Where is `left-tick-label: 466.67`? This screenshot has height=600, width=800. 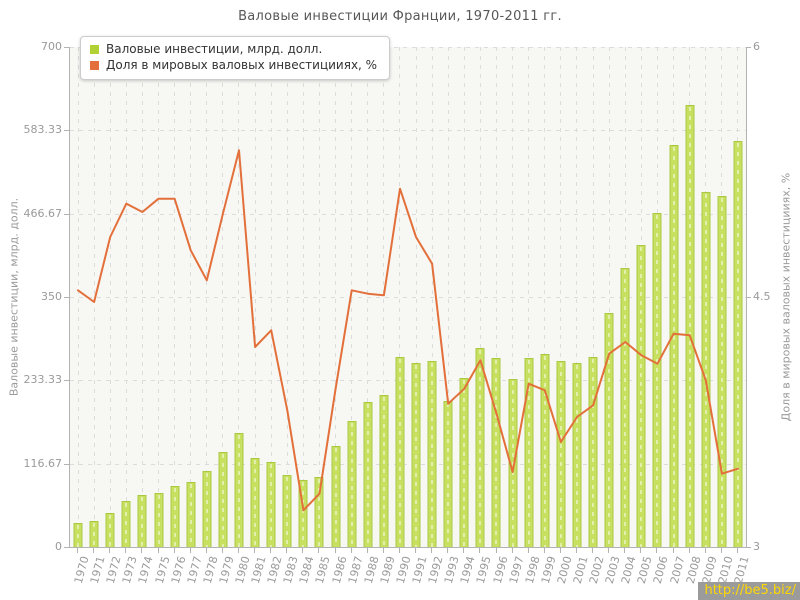
left-tick-label: 466.67 is located at coordinates (43, 213).